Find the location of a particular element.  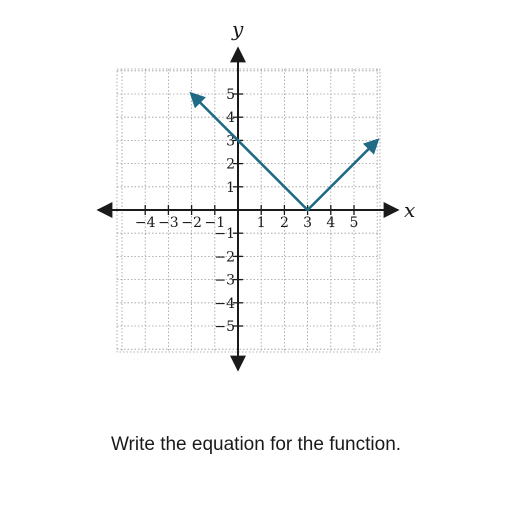

y-tick-label: 4 is located at coordinates (230, 118).